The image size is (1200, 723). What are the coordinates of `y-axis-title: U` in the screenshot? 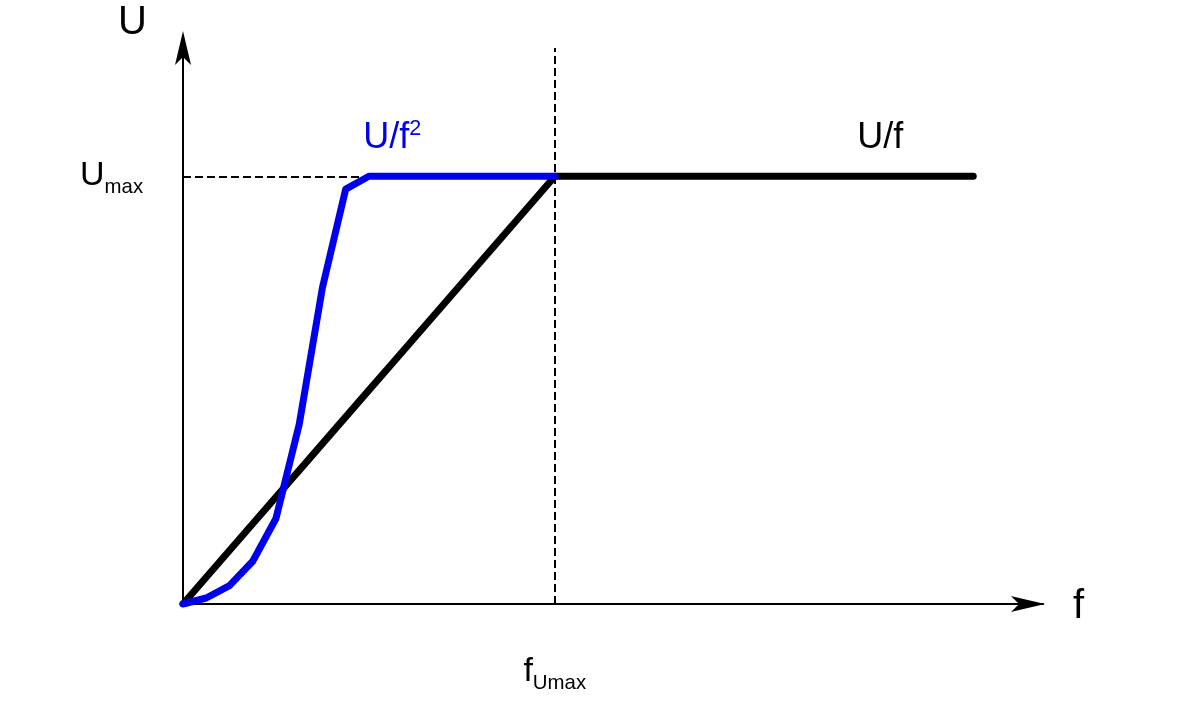 It's located at (132, 21).